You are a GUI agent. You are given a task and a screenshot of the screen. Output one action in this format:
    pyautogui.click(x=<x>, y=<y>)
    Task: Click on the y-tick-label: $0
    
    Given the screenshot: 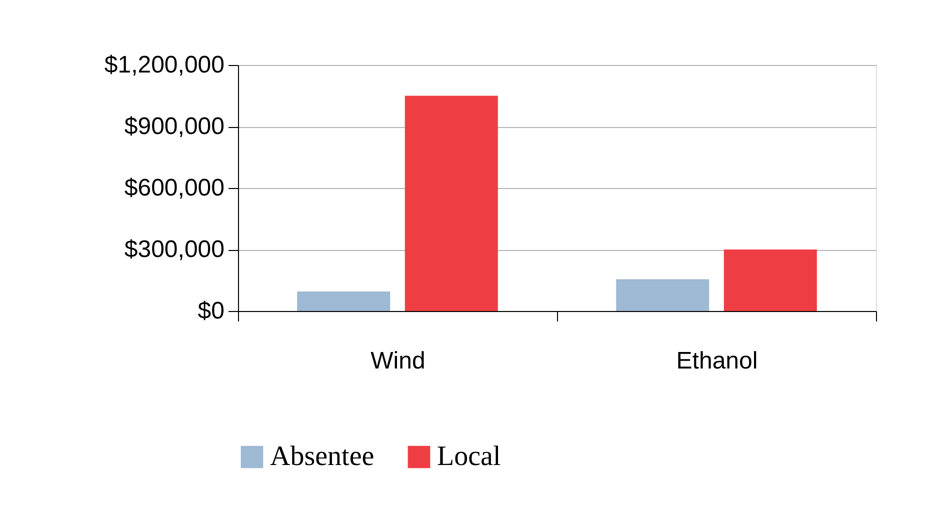 What is the action you would take?
    pyautogui.click(x=211, y=311)
    